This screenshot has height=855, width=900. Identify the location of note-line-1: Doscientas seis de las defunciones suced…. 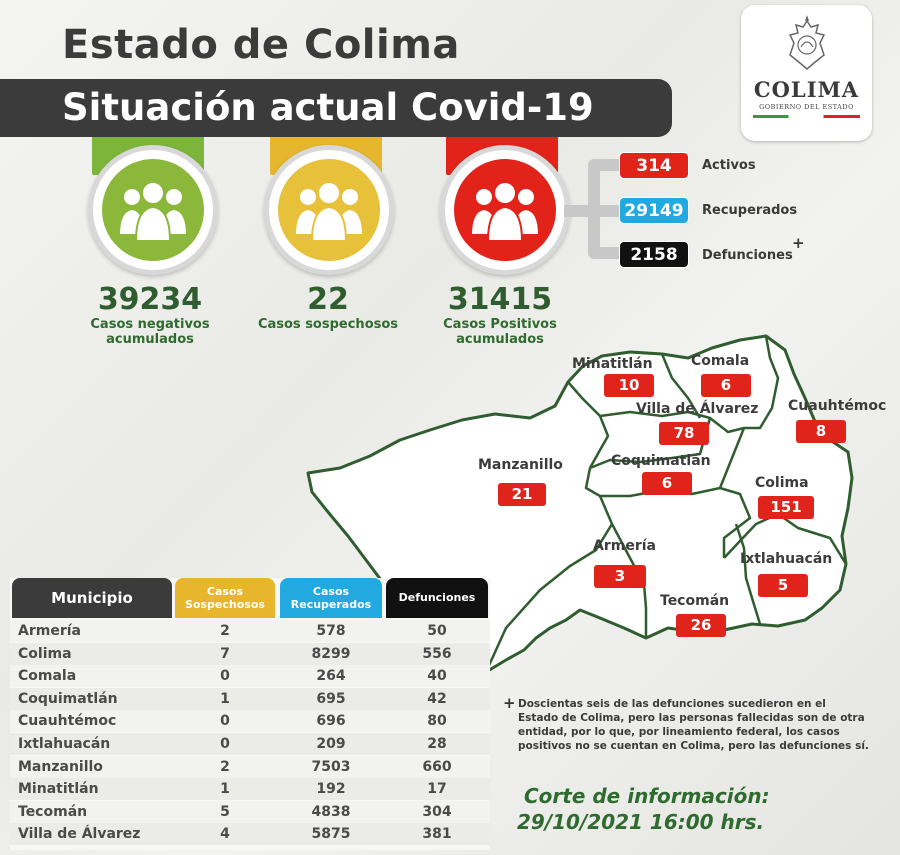
(672, 704).